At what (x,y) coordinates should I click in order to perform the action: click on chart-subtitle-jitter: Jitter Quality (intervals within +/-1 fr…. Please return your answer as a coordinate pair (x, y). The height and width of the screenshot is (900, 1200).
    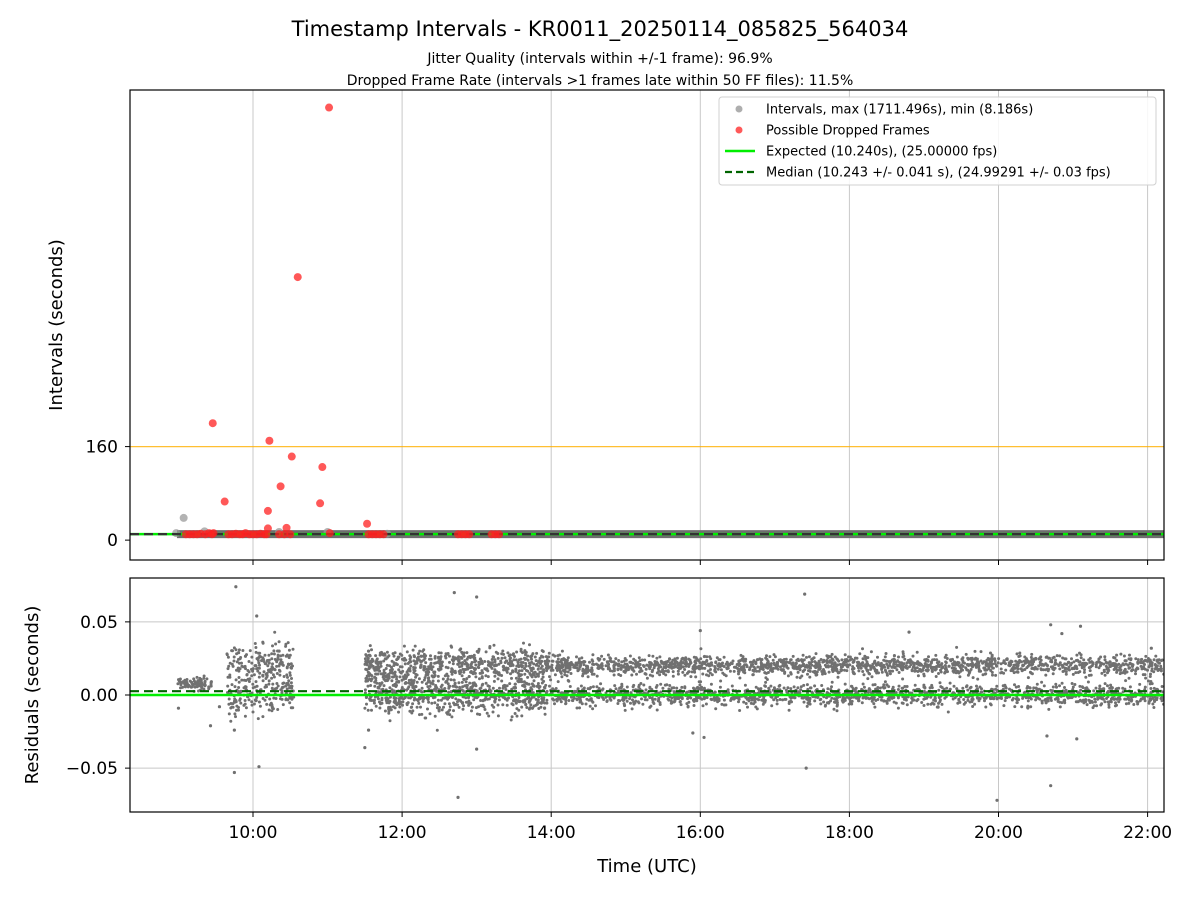
    Looking at the image, I should click on (599, 59).